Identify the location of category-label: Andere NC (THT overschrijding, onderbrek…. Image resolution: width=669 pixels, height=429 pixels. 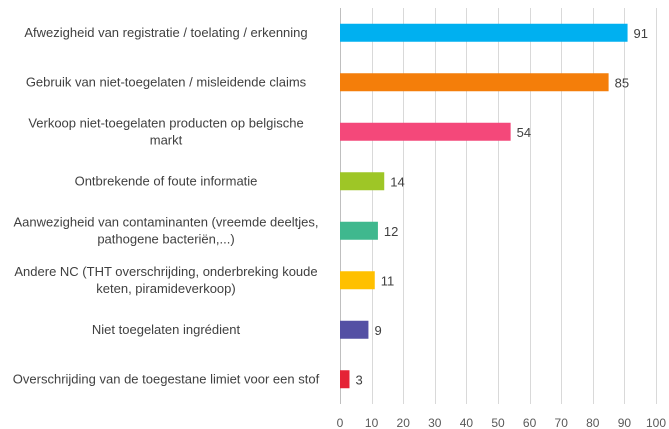
(165, 280).